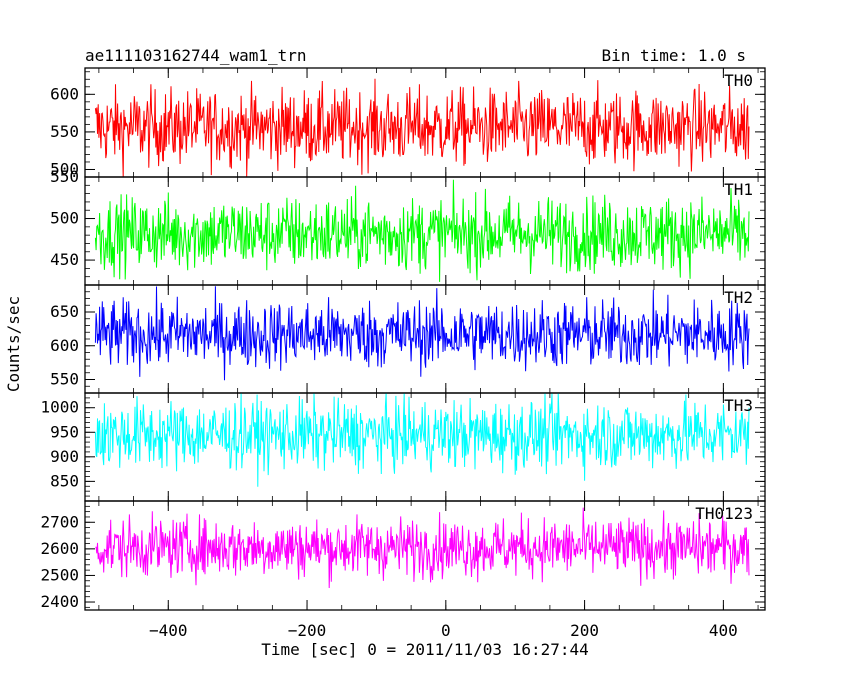 The width and height of the screenshot is (850, 680). Describe the element at coordinates (674, 55) in the screenshot. I see `bin-time-label: Bin time: 1.0 s` at that location.